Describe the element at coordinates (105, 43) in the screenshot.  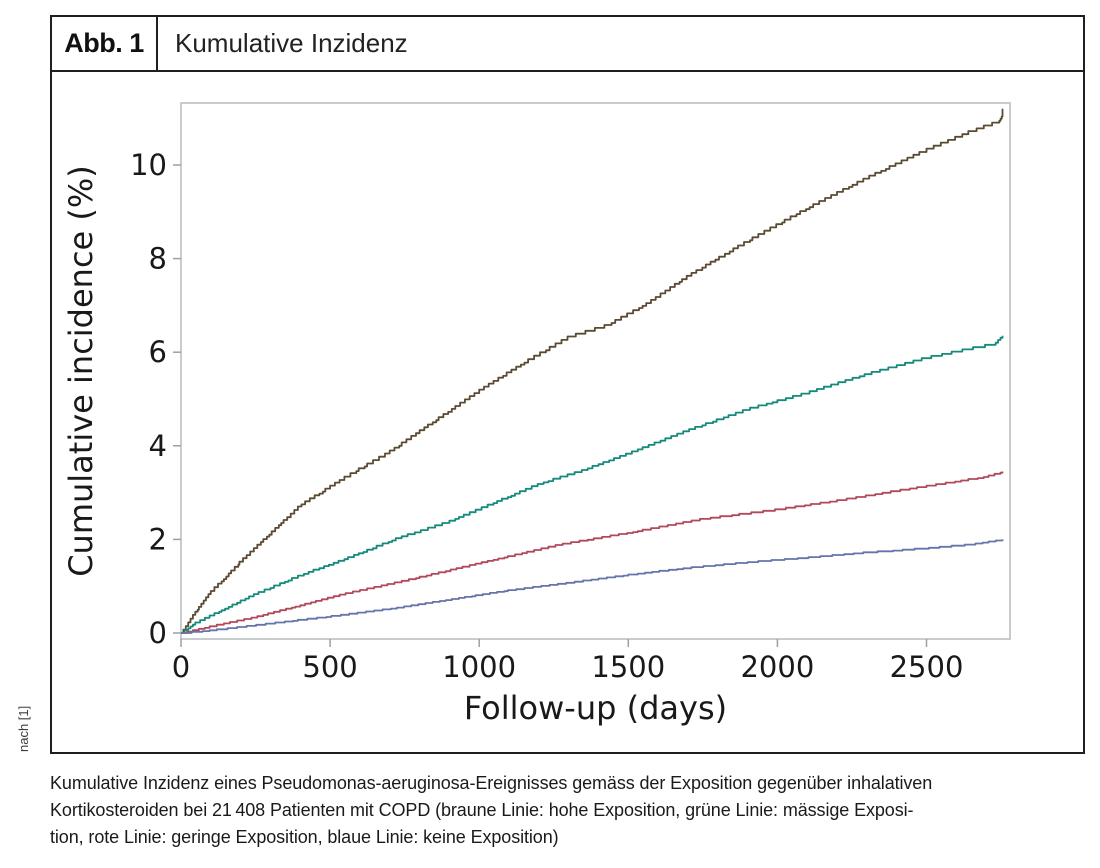
I see `figure-label: Abb. 1` at that location.